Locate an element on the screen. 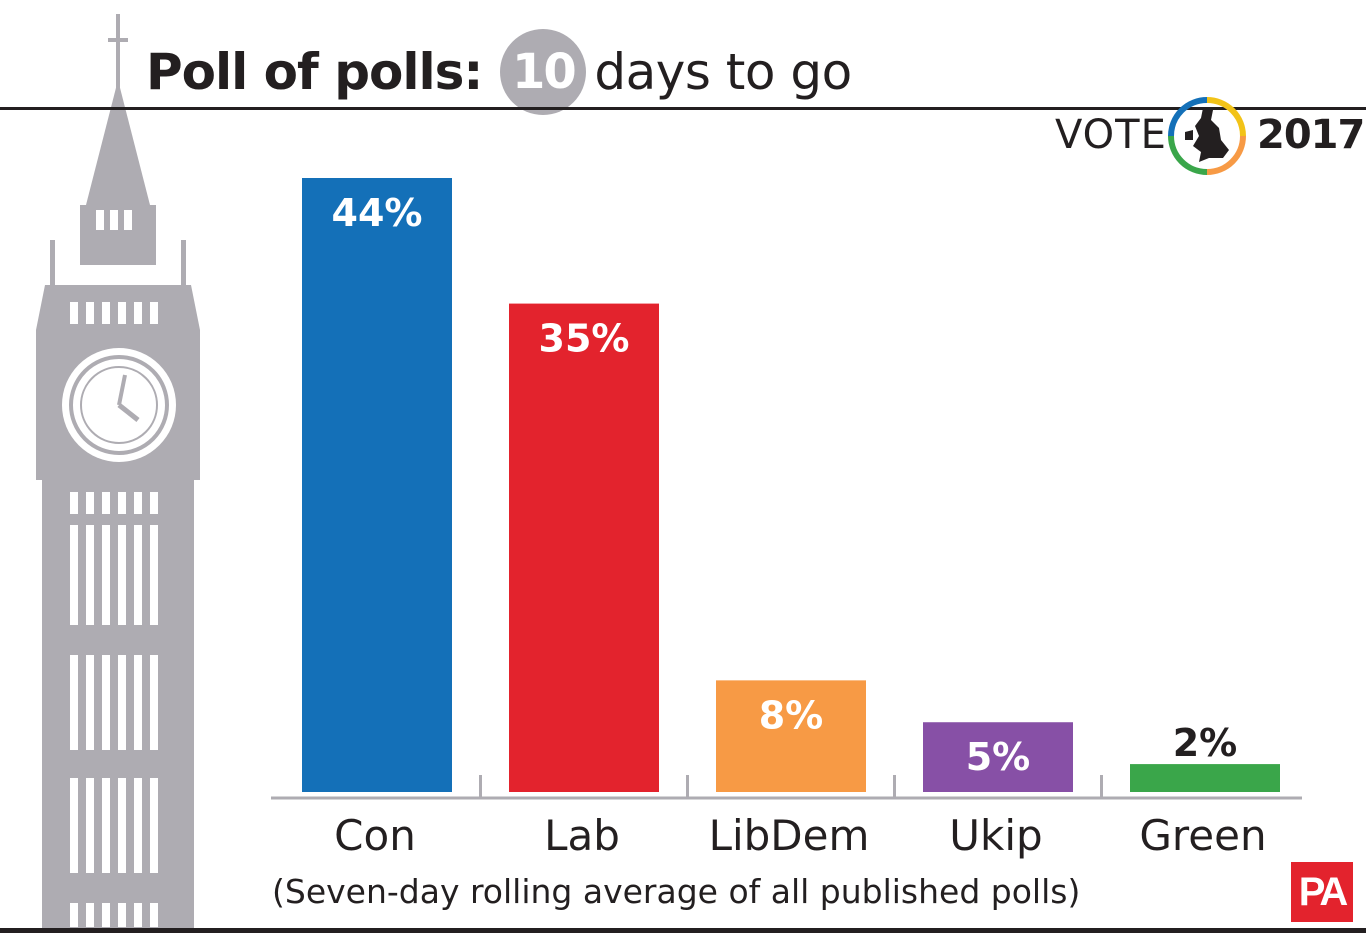  title-rest-text: days to go is located at coordinates (723, 72).